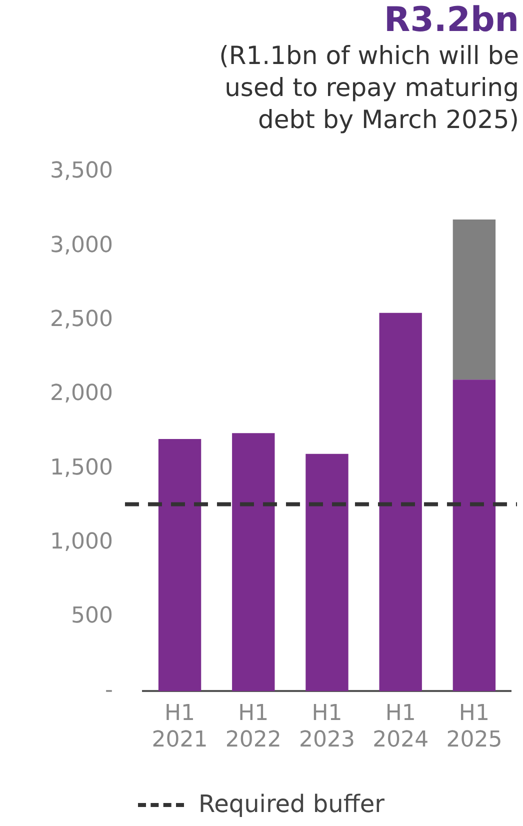 This screenshot has width=523, height=826. I want to click on y-tick-label: -, so click(109, 690).